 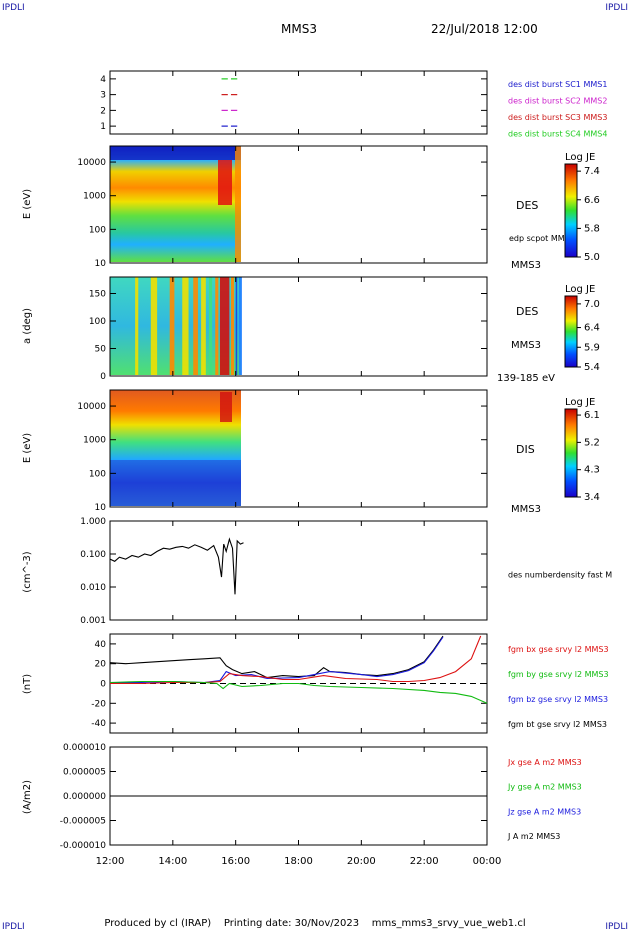 What do you see at coordinates (557, 134) in the screenshot?
I see `legend-entry: des dist burst SC4 MMS4` at bounding box center [557, 134].